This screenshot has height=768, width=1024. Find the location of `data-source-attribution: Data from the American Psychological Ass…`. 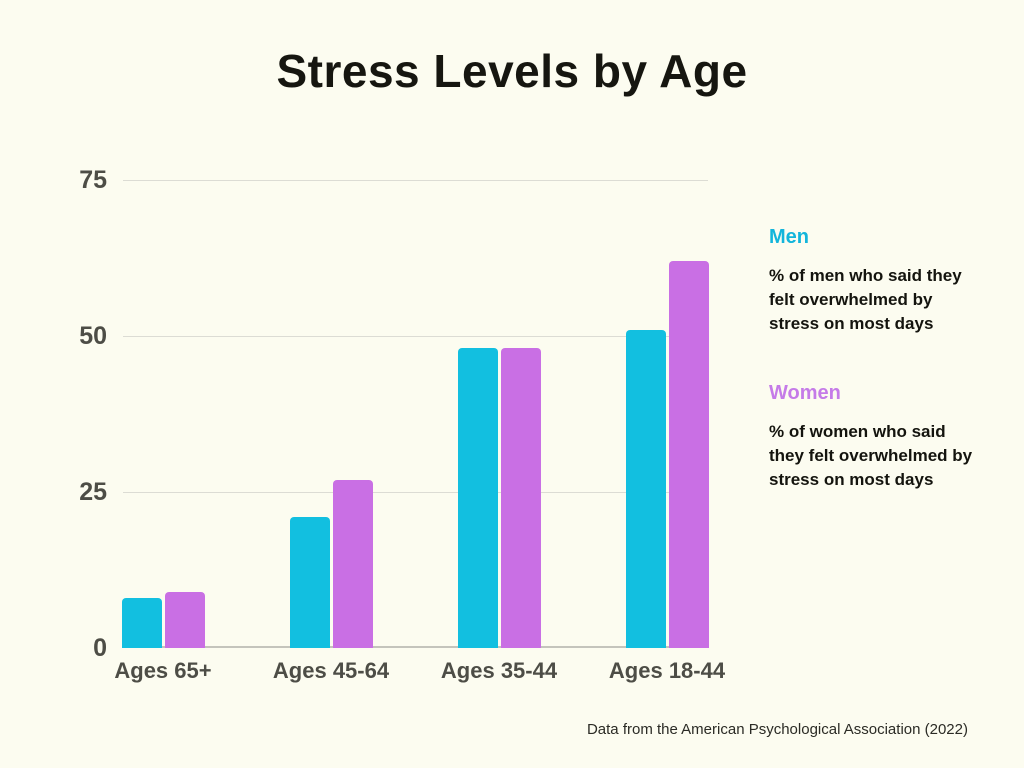

data-source-attribution: Data from the American Psychological Ass… is located at coordinates (777, 729).